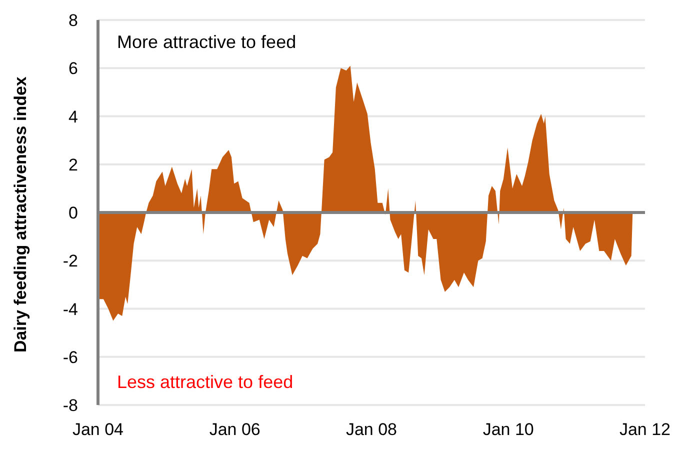 This screenshot has width=691, height=452. Describe the element at coordinates (73, 213) in the screenshot. I see `y-tick-label: 0` at that location.